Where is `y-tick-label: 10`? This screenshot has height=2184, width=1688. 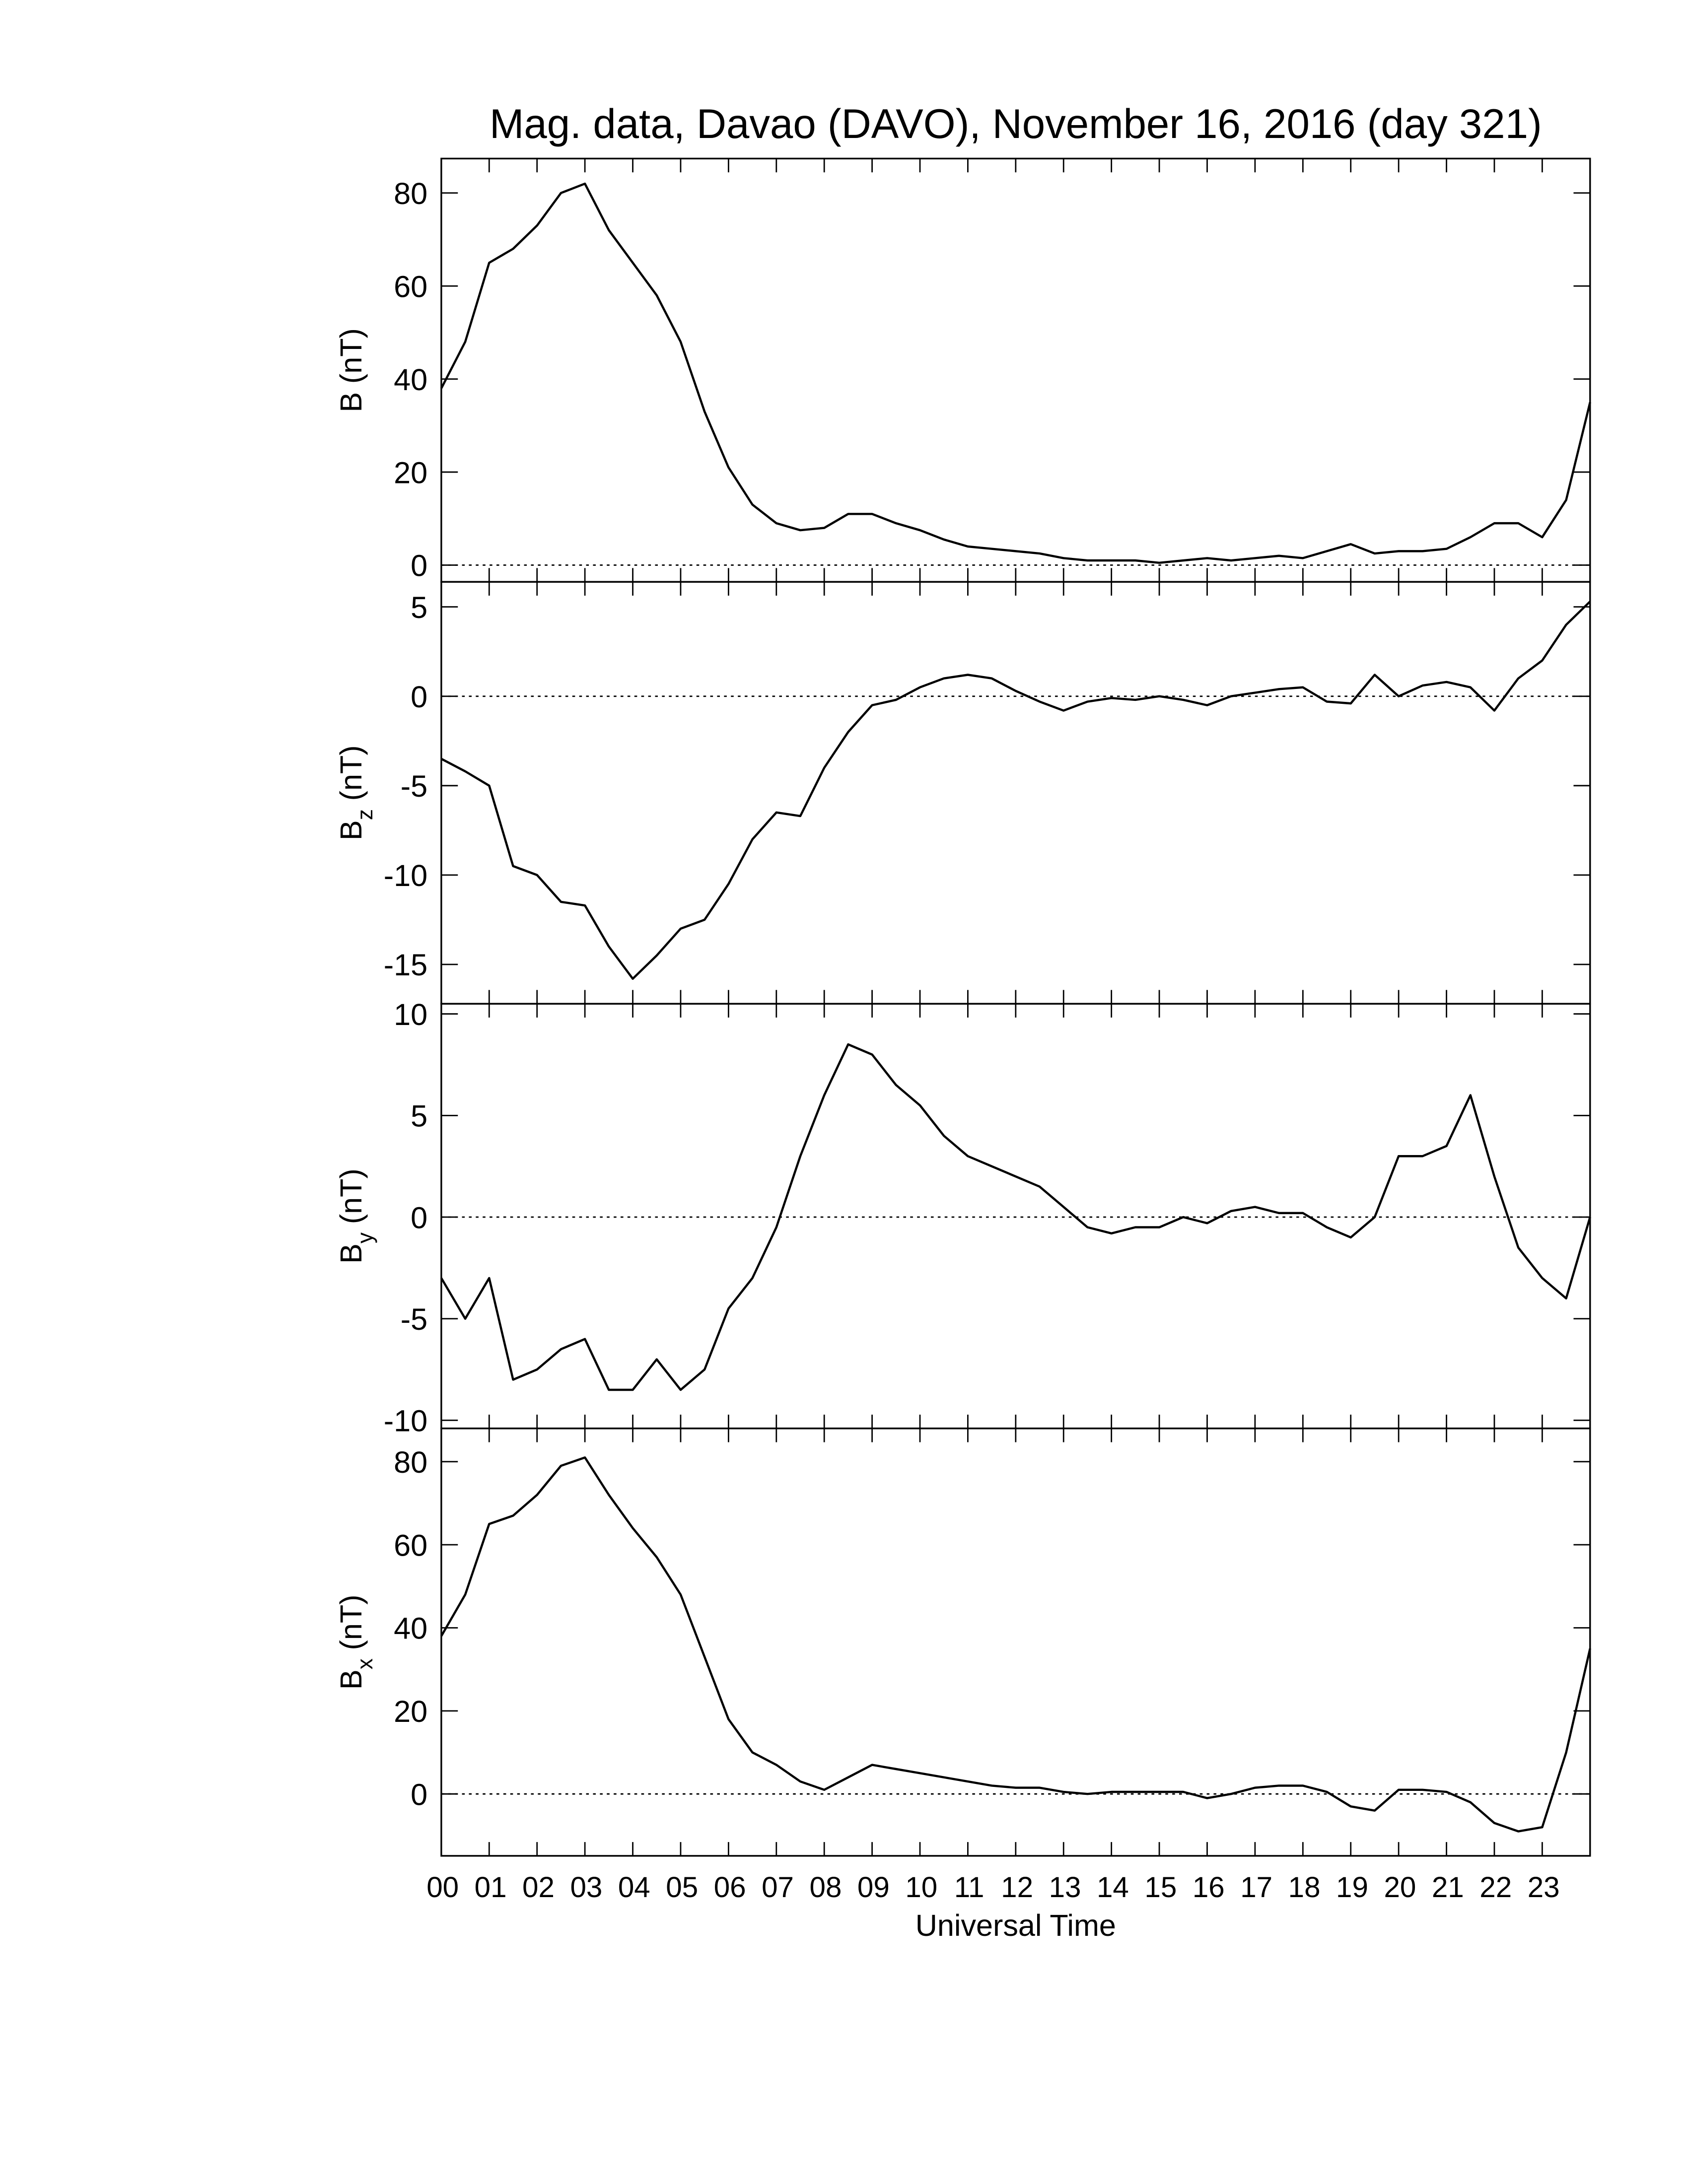
y-tick-label: 10 is located at coordinates (410, 1014).